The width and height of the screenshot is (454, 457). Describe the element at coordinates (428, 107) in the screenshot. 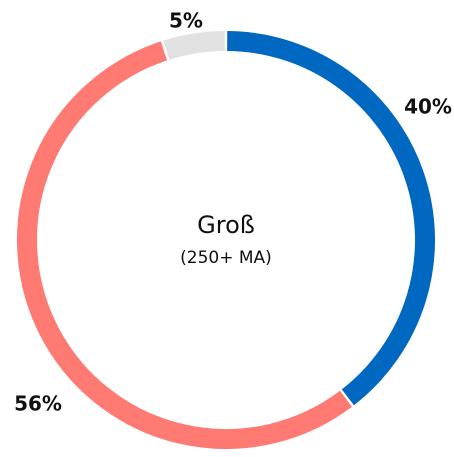

I see `value-label: 40%` at that location.